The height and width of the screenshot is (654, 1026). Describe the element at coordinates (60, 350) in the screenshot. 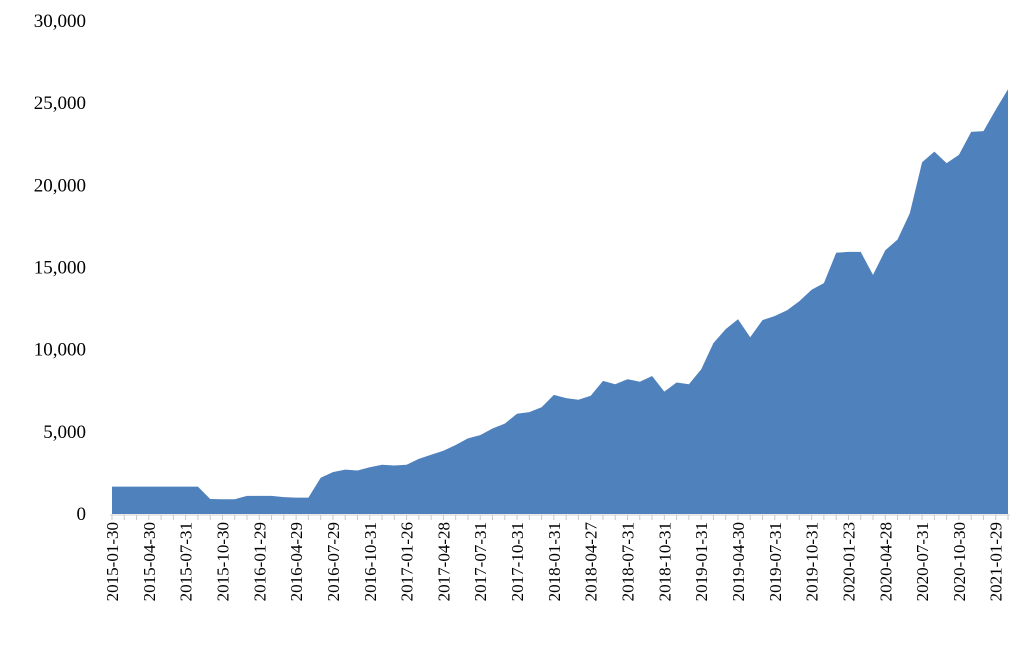

I see `y-tick-label: 10,000` at that location.